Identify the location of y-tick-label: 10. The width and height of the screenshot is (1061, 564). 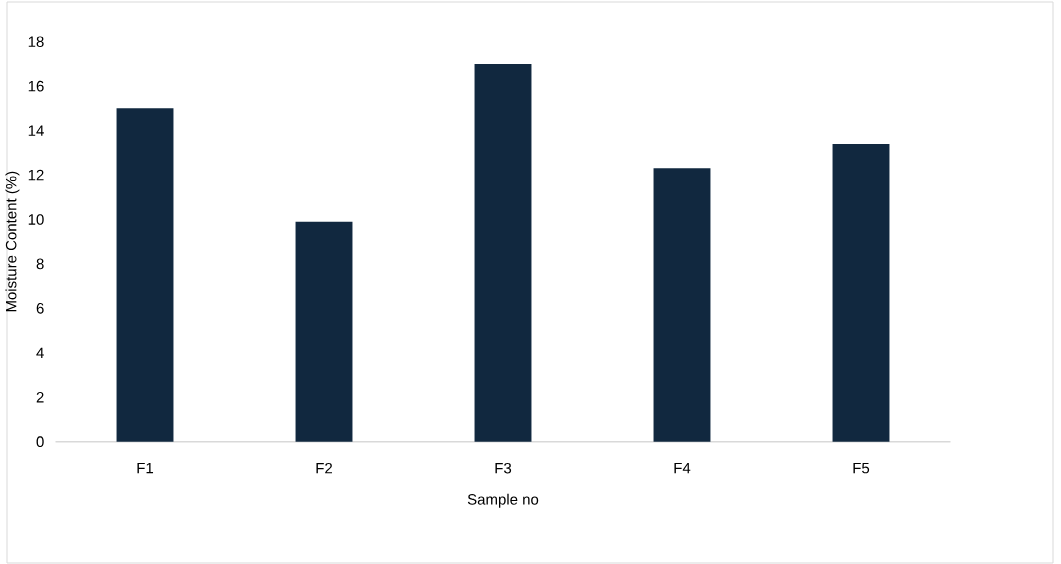
(36, 219).